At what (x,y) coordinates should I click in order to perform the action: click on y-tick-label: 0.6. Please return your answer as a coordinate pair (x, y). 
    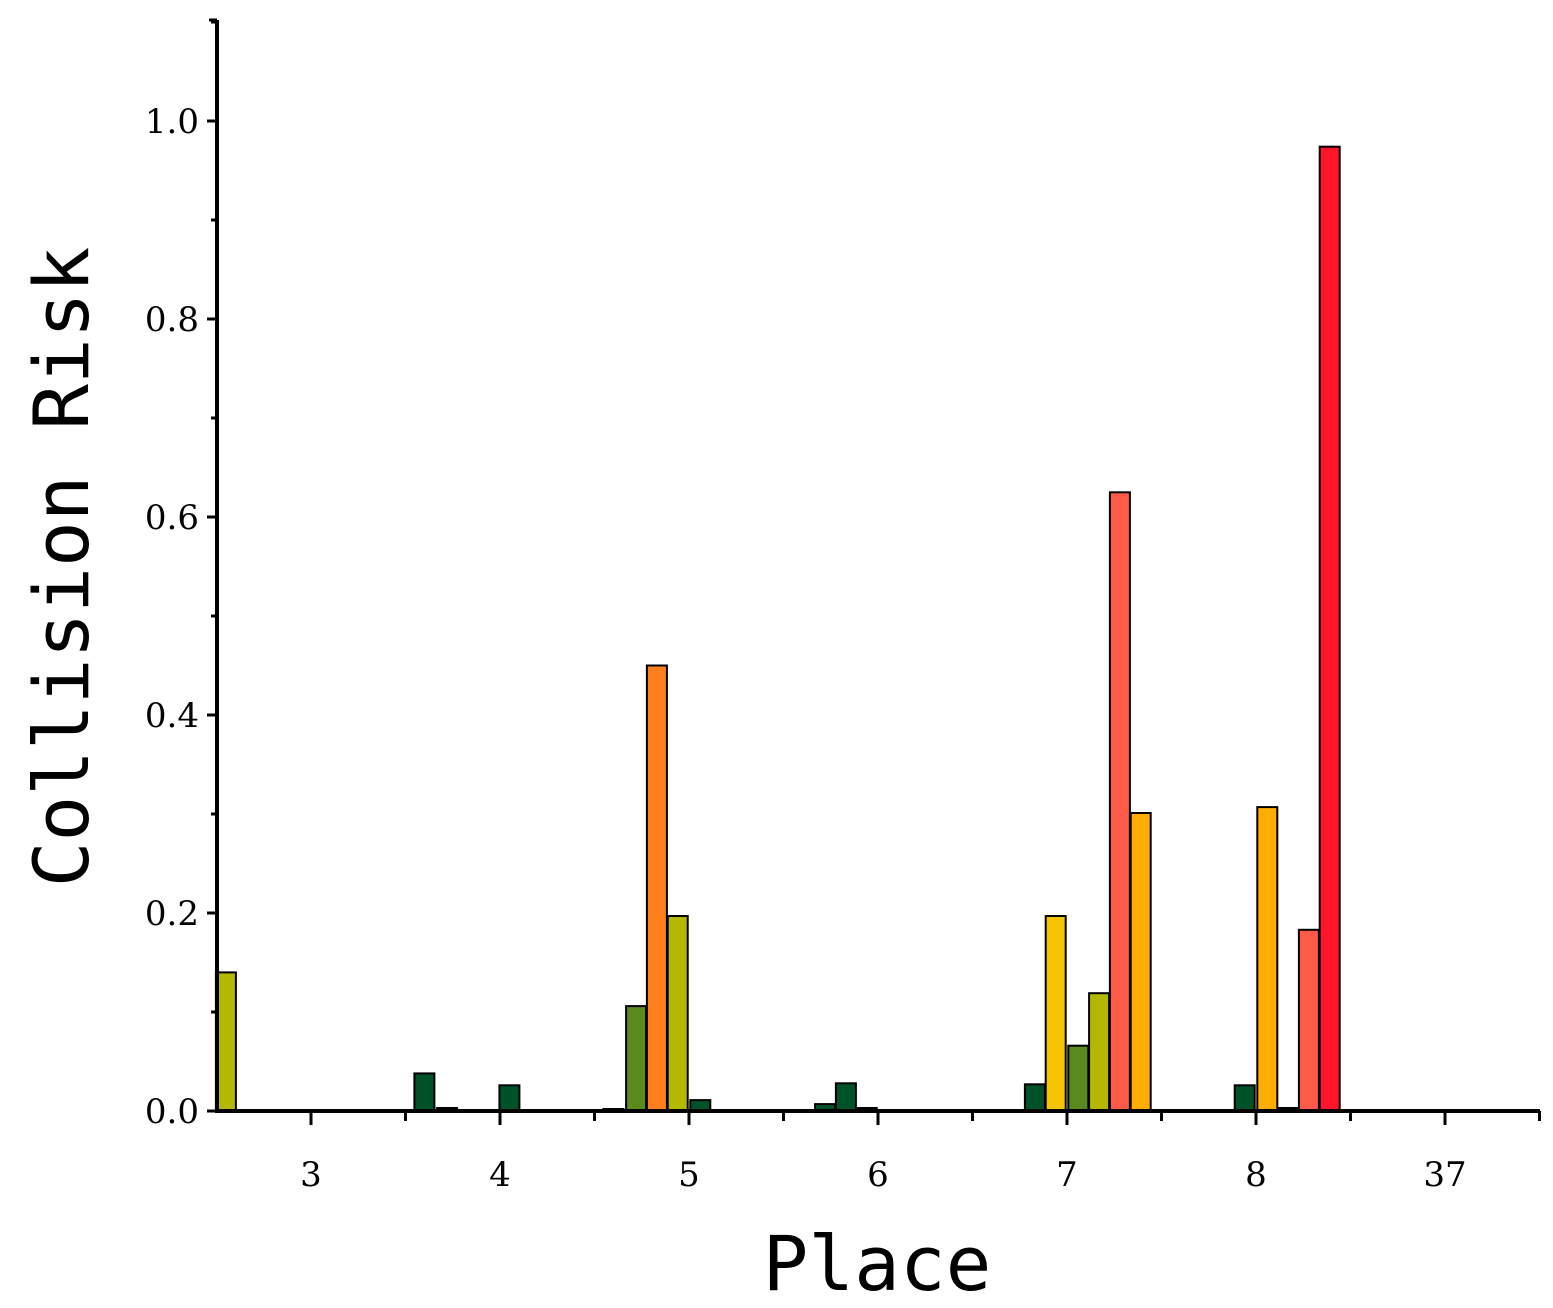
    Looking at the image, I should click on (172, 518).